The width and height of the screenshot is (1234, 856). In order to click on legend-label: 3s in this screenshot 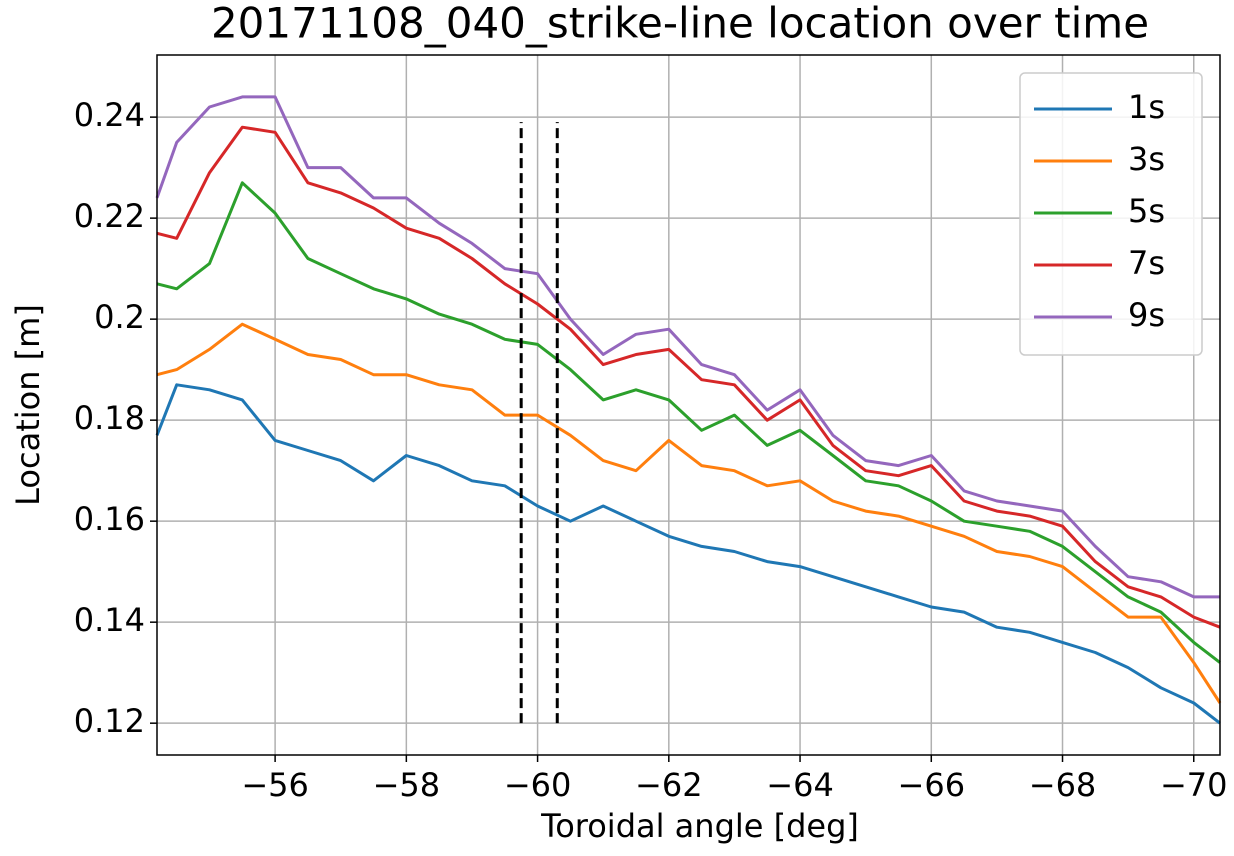, I will do `click(1146, 159)`.